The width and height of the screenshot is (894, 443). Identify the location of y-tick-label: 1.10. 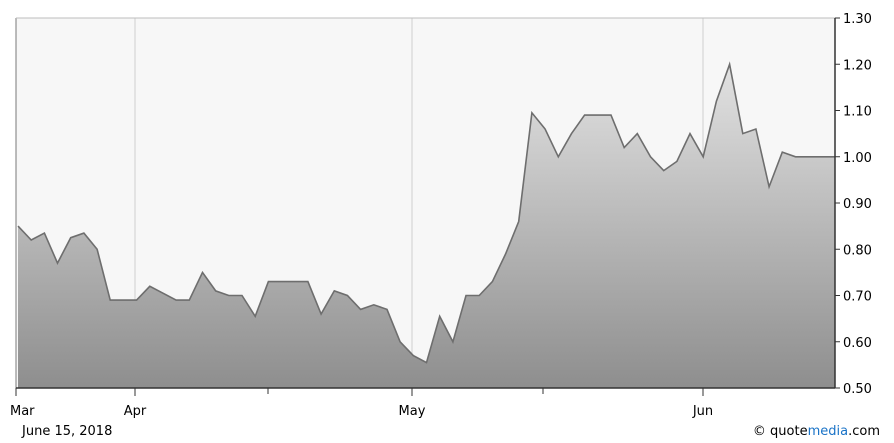
(857, 112).